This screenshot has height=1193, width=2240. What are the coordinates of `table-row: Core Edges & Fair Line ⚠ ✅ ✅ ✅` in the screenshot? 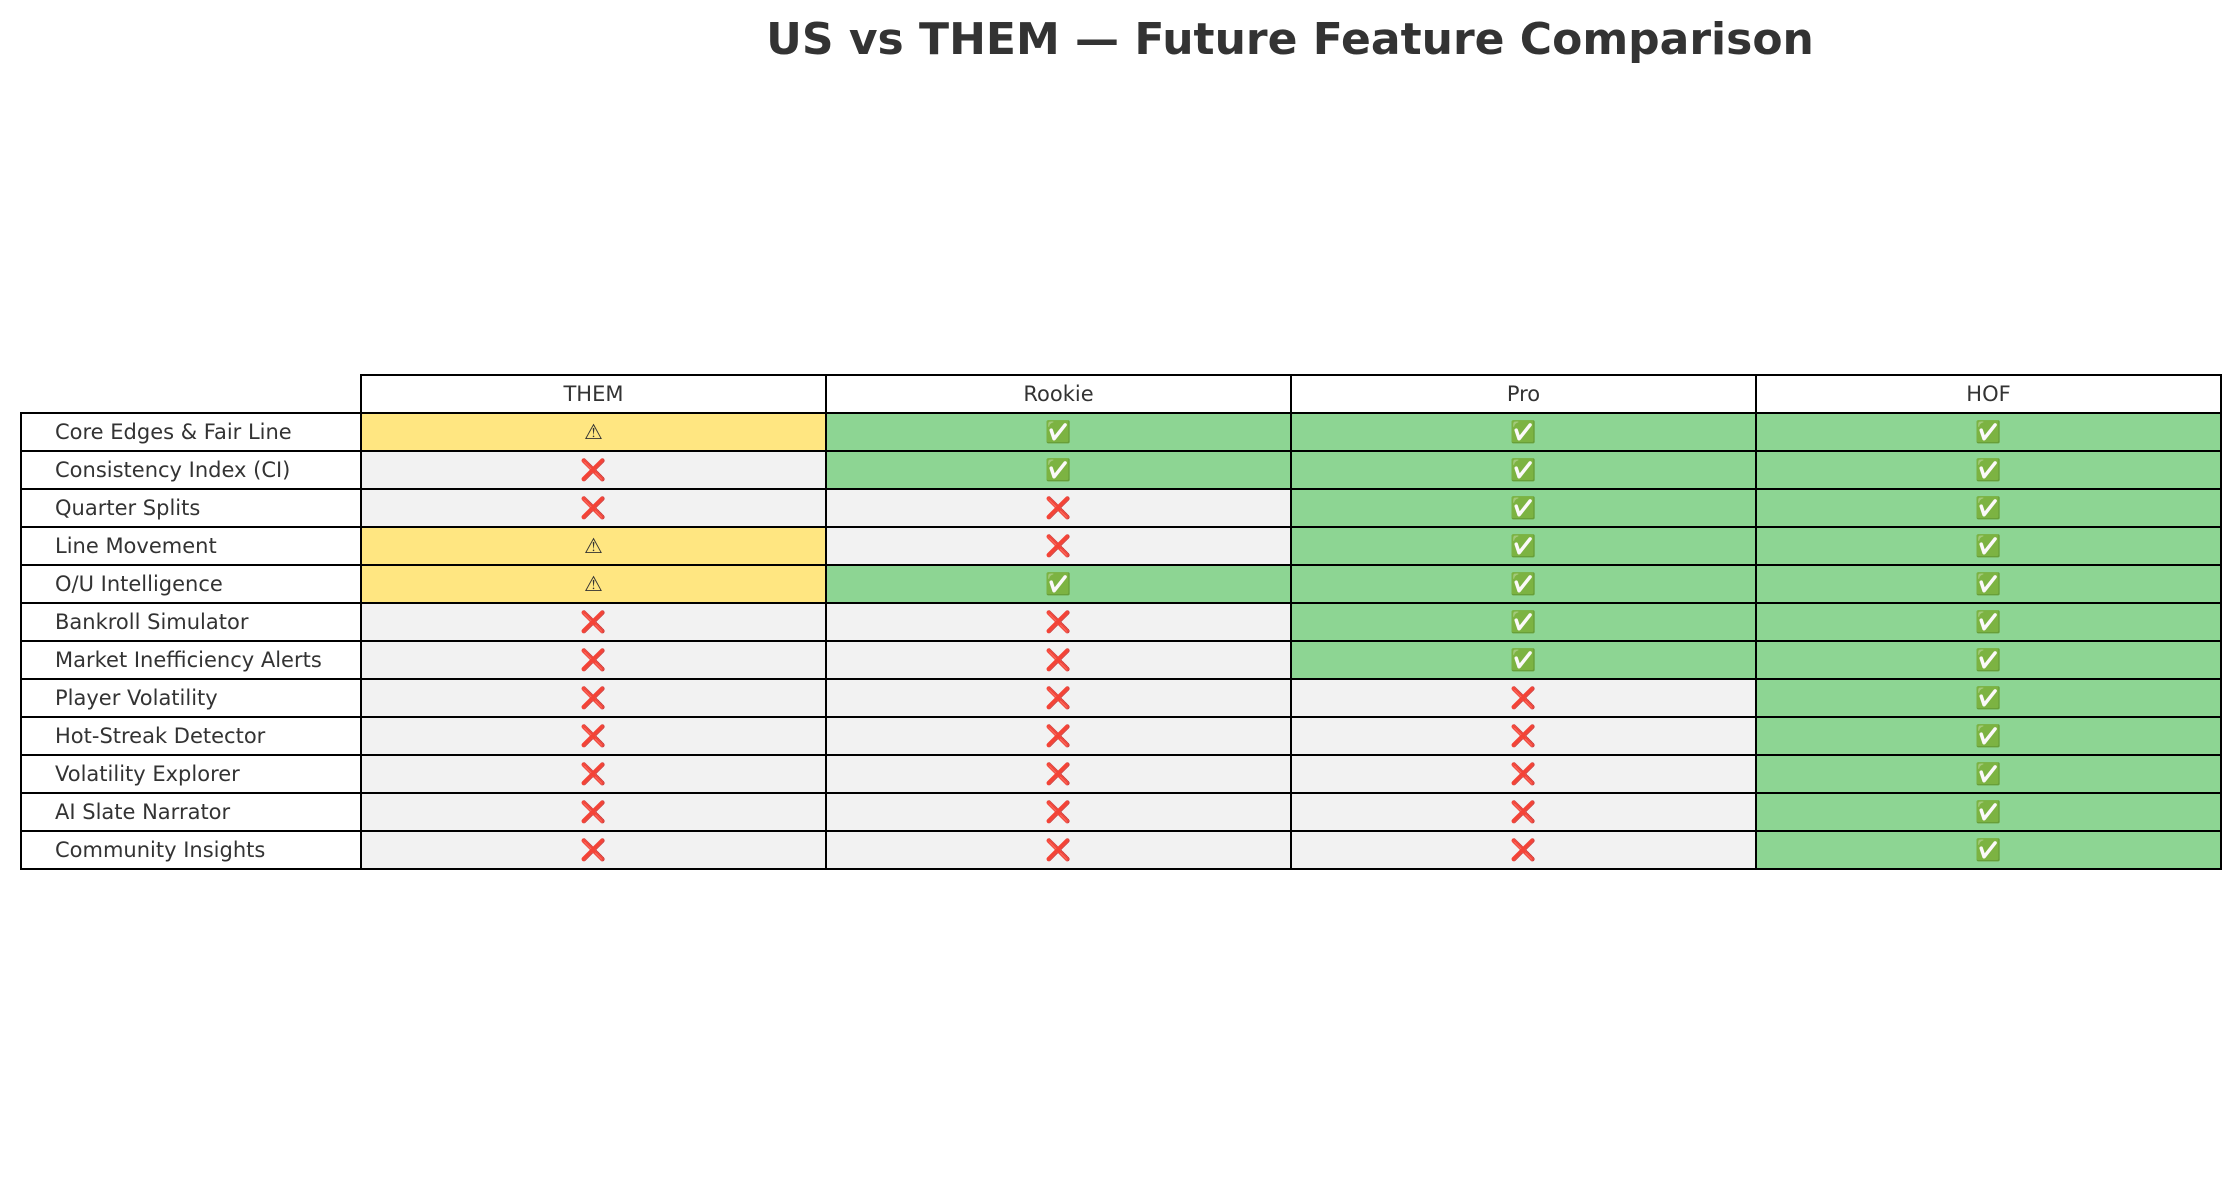 It's located at (1121, 432).